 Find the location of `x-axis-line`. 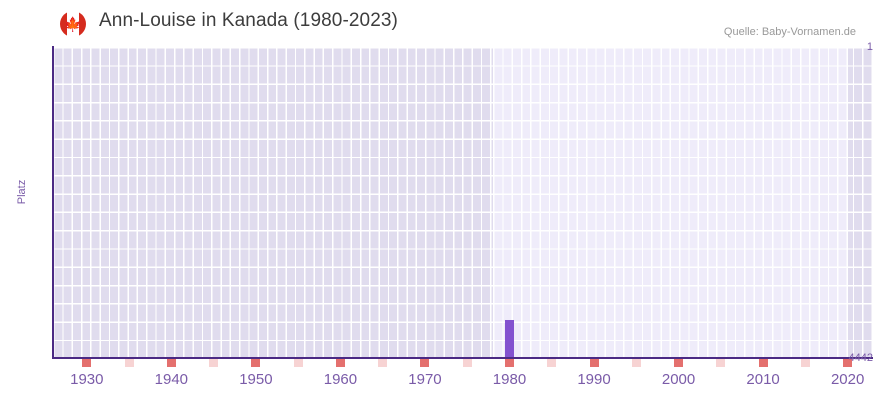

x-axis-line is located at coordinates (462, 358).